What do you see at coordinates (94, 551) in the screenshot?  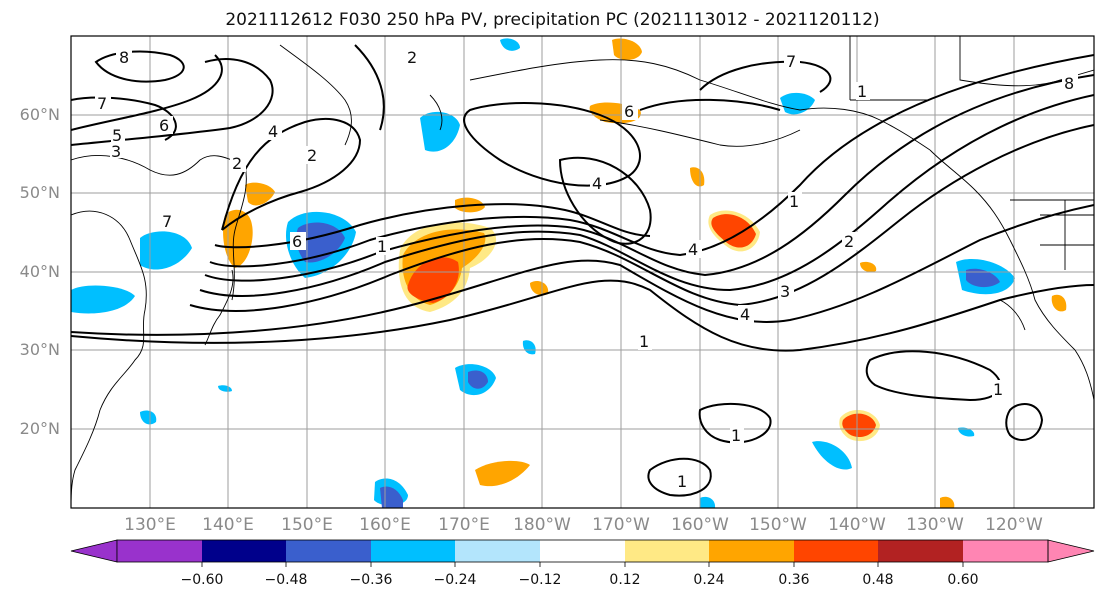 I see `colorbar-lower-extend` at bounding box center [94, 551].